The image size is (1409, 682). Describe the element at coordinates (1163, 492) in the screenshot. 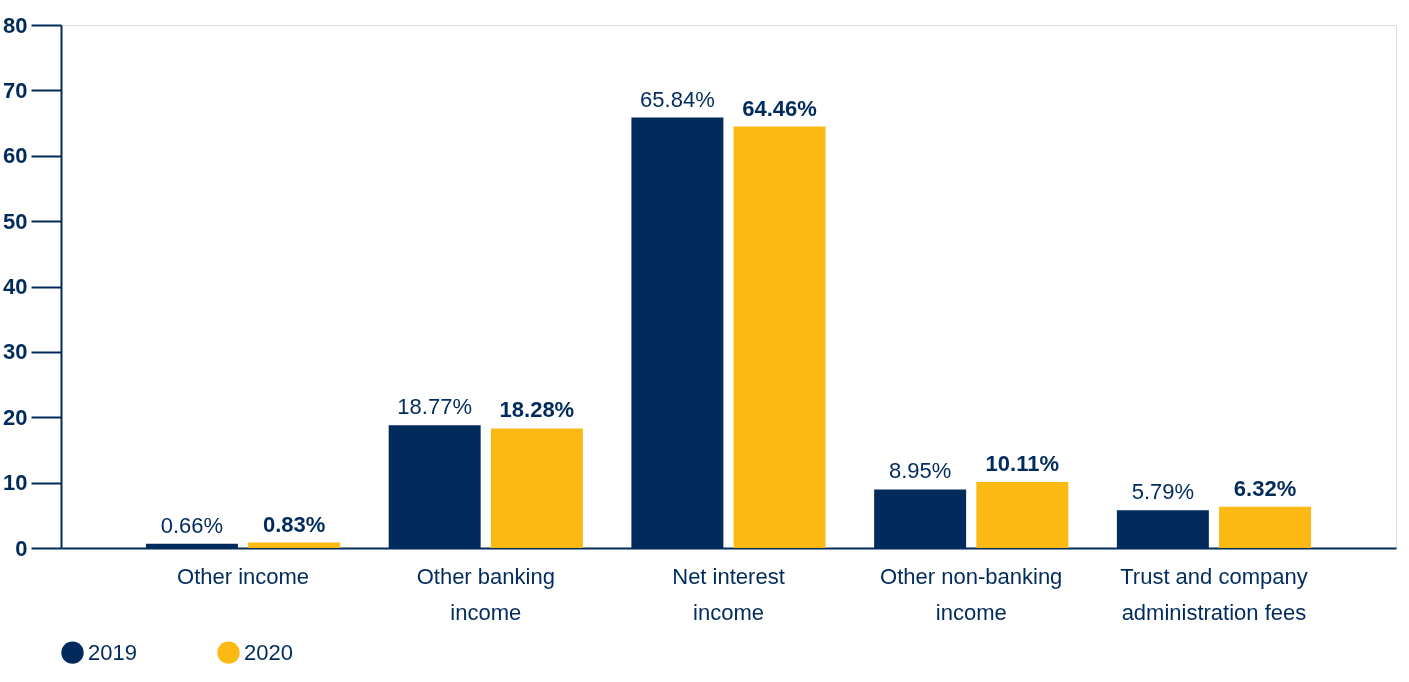

I see `data-label: 5.79%` at that location.